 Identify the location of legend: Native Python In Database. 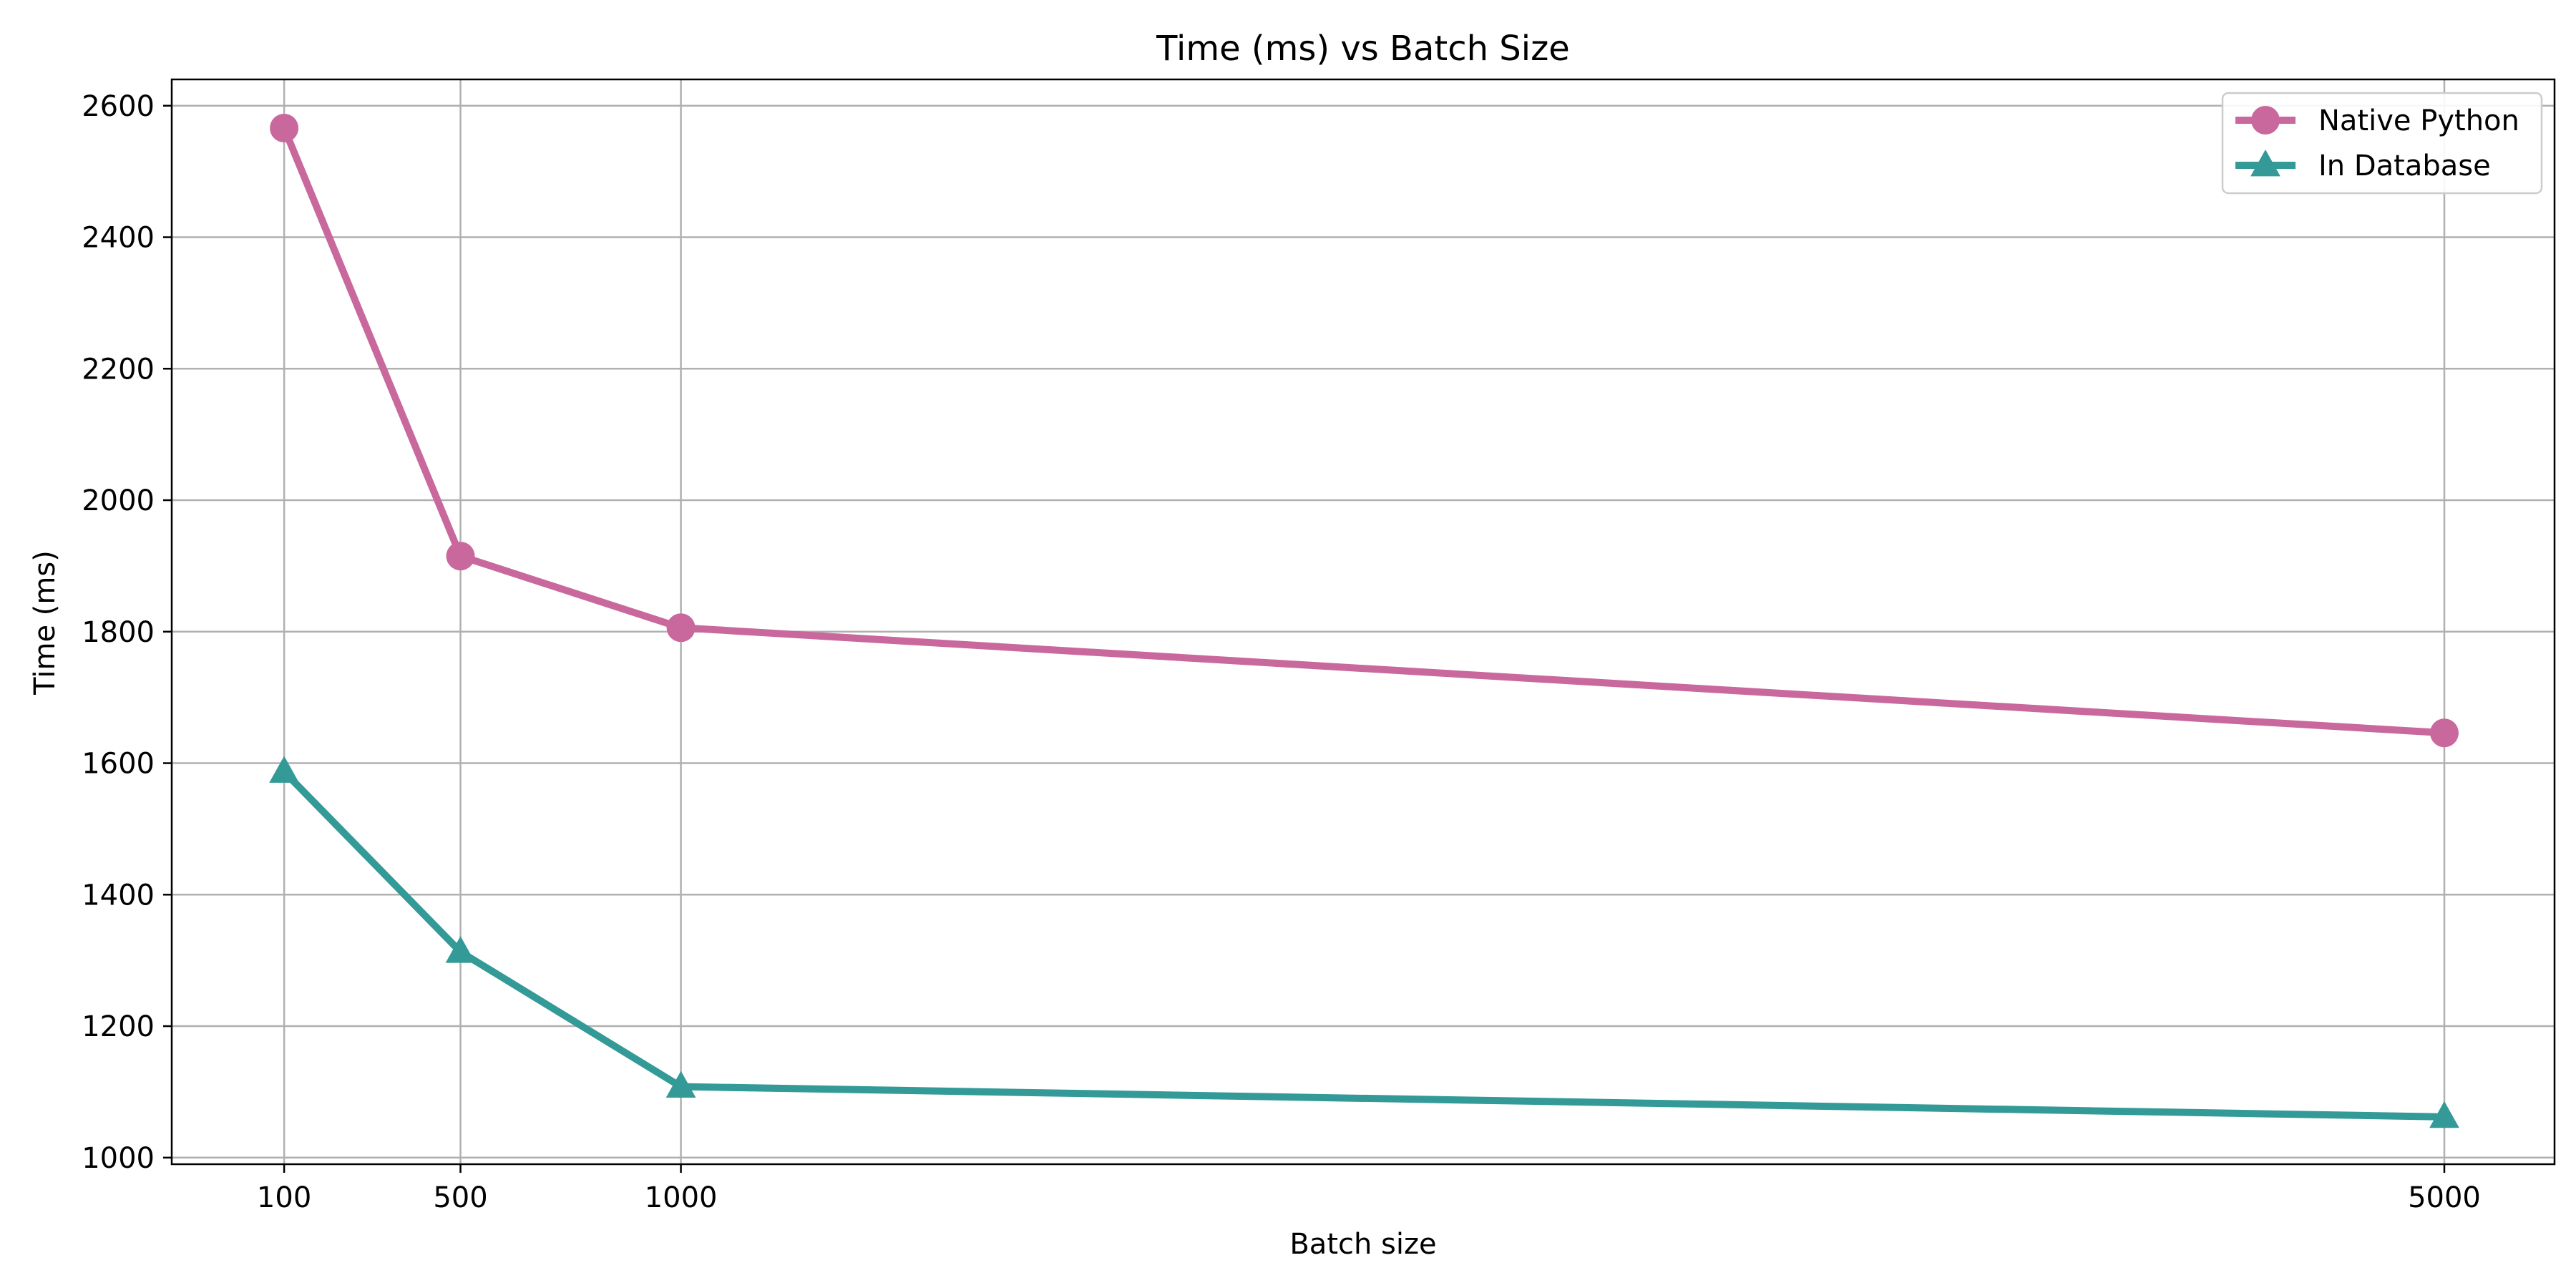
(2382, 143).